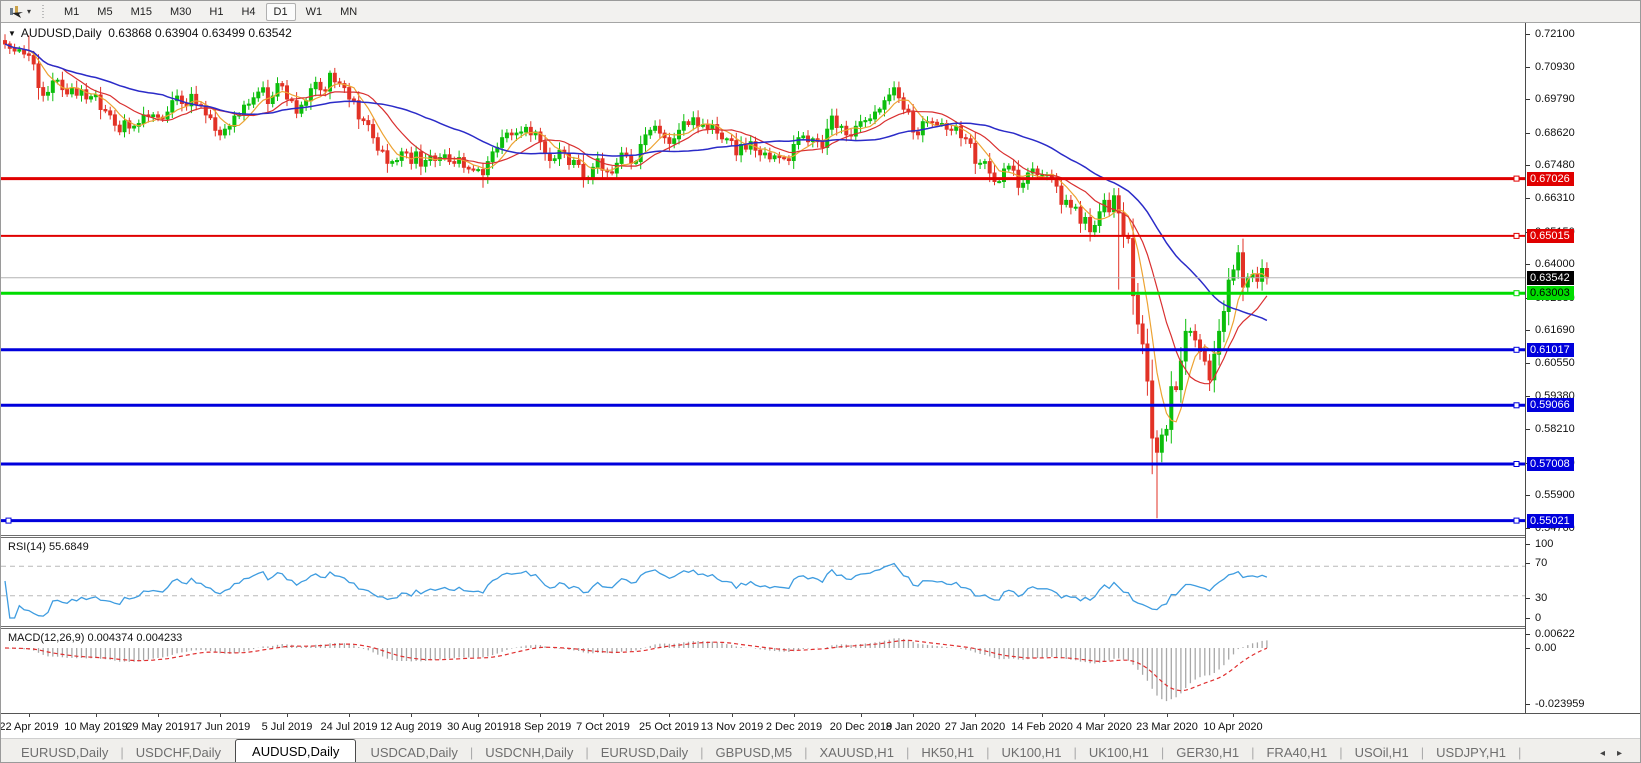 The image size is (1641, 763). I want to click on price-line-badge: 0.67026, so click(1550, 179).